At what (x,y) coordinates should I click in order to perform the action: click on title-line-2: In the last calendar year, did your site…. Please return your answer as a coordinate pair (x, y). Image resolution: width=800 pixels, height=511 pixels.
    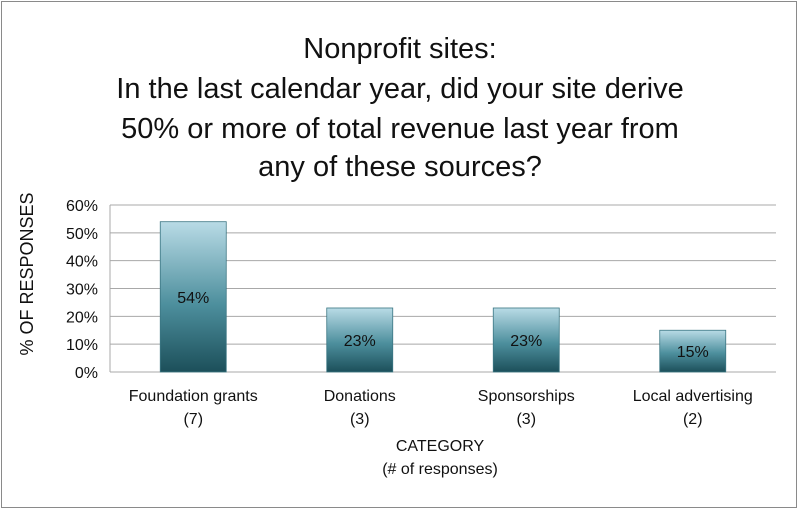
    Looking at the image, I should click on (399, 89).